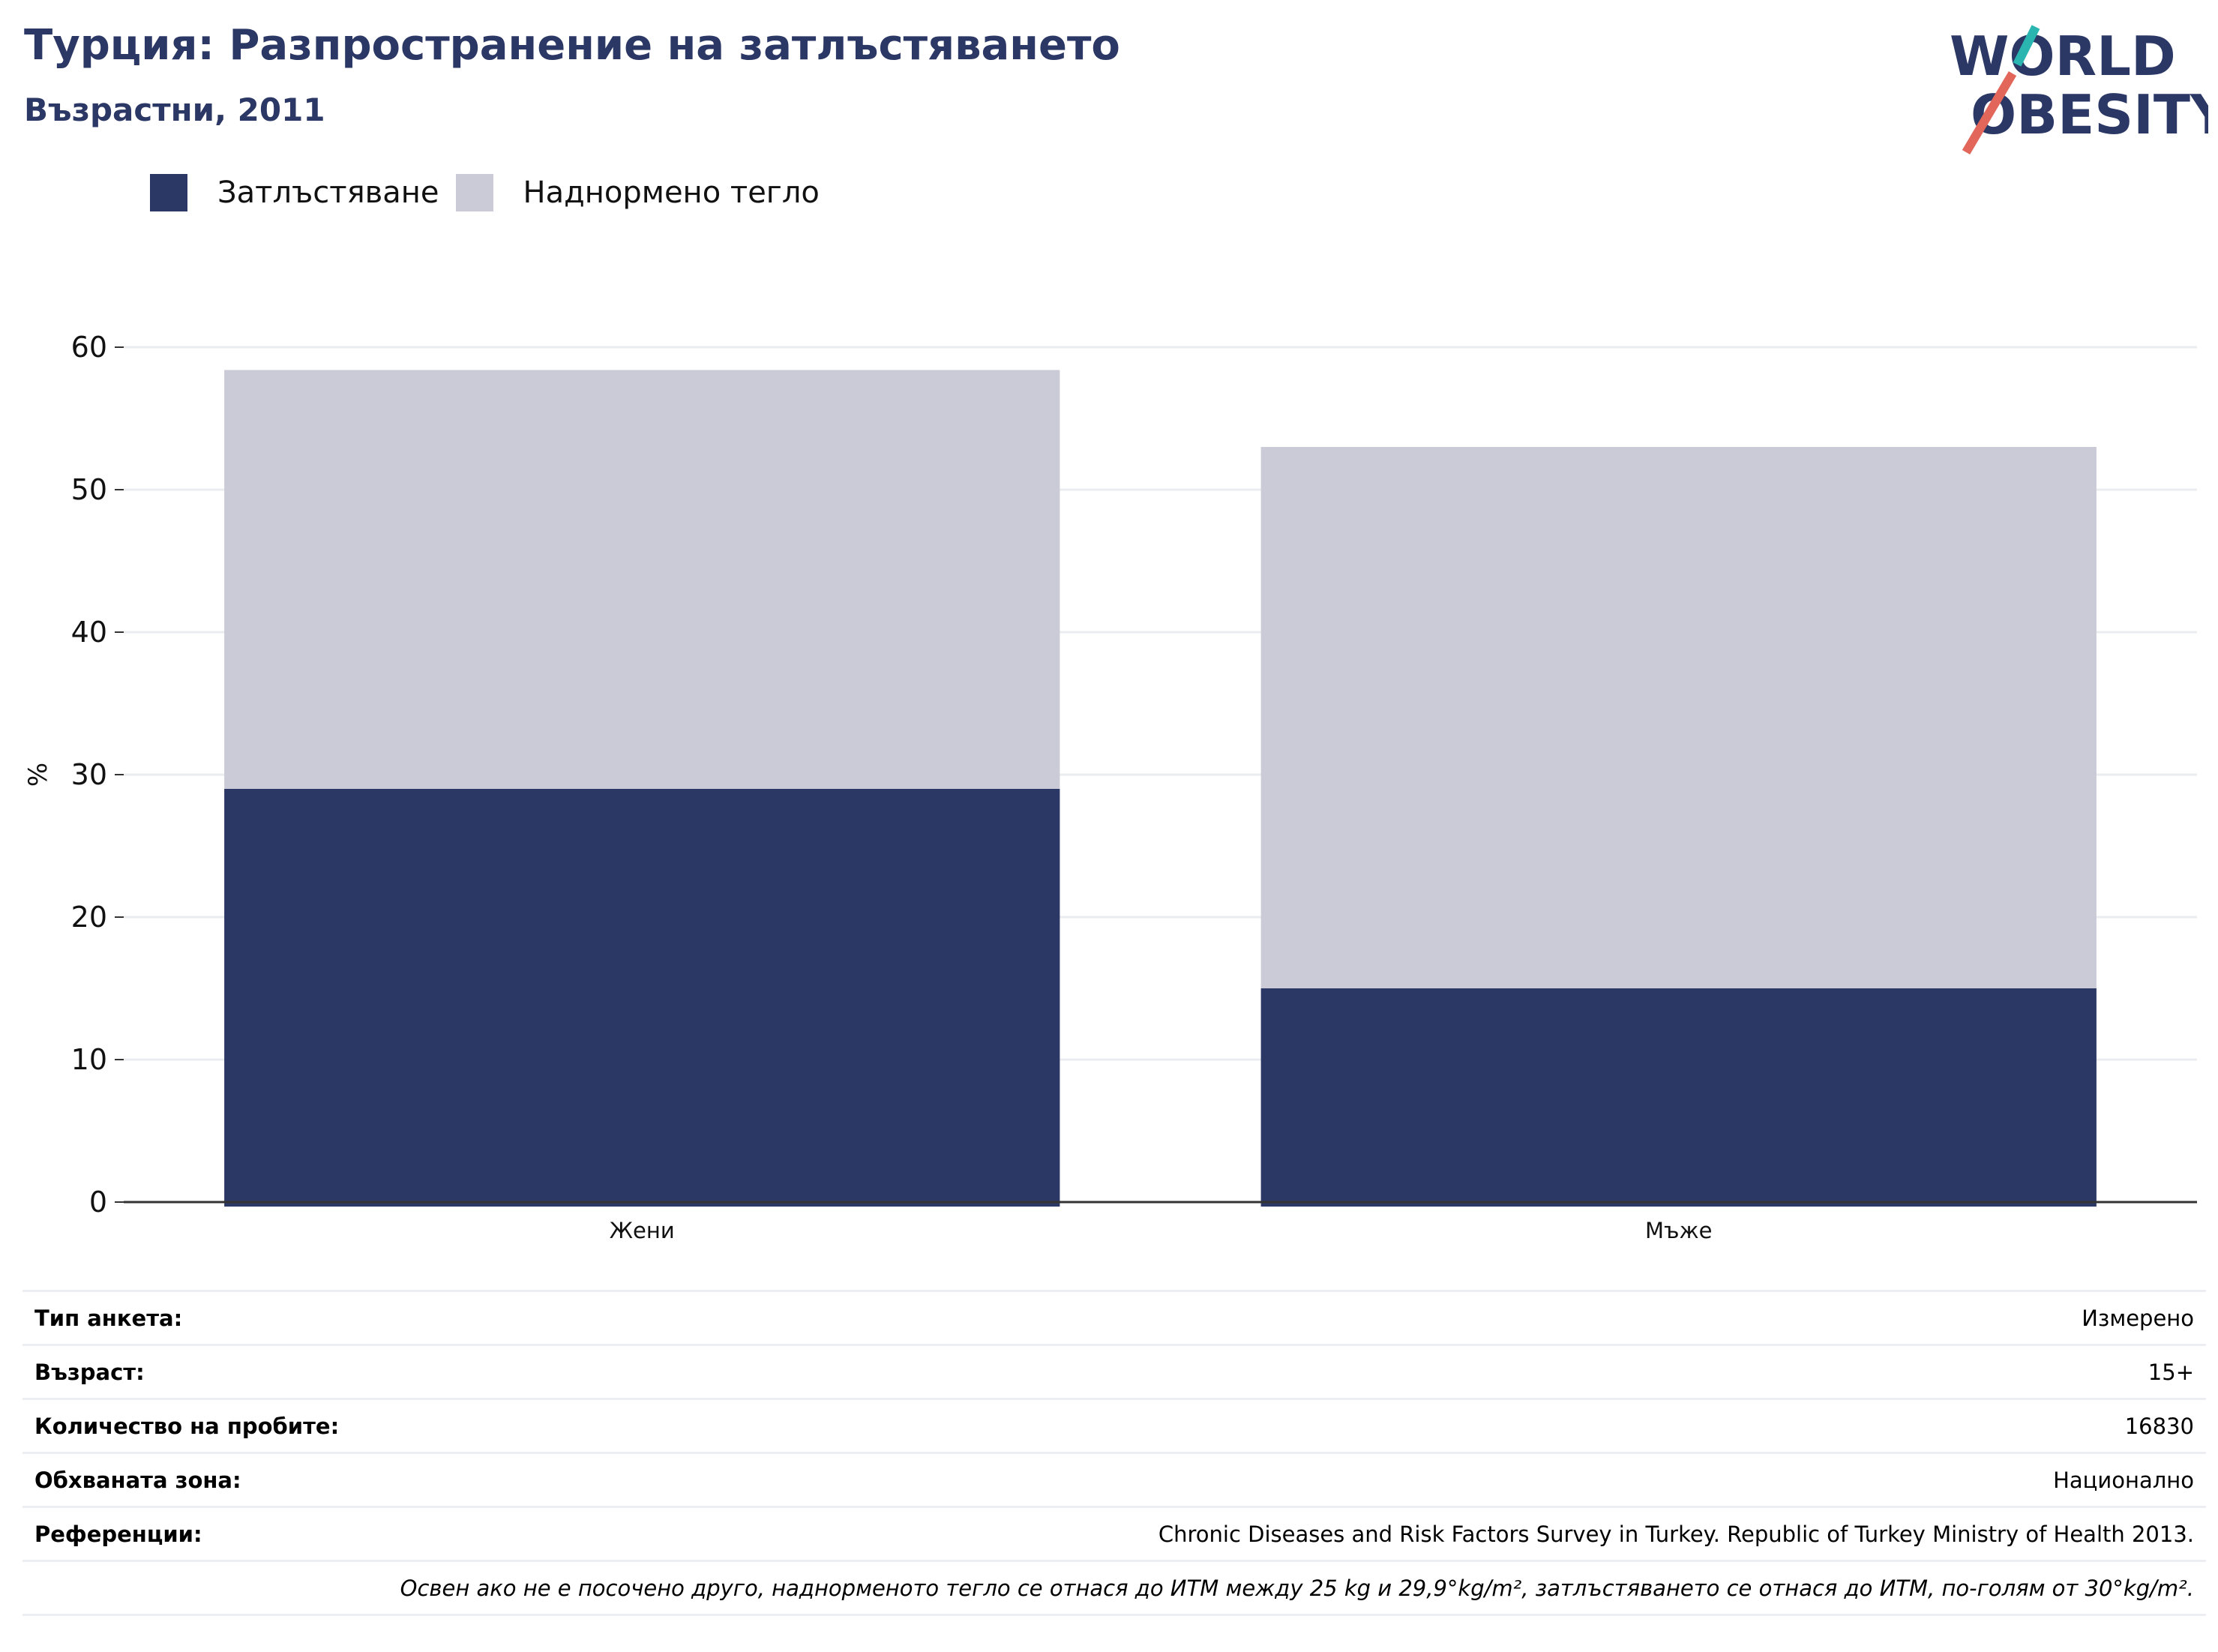  Describe the element at coordinates (89, 1372) in the screenshot. I see `metadata-key: Възраст:` at that location.